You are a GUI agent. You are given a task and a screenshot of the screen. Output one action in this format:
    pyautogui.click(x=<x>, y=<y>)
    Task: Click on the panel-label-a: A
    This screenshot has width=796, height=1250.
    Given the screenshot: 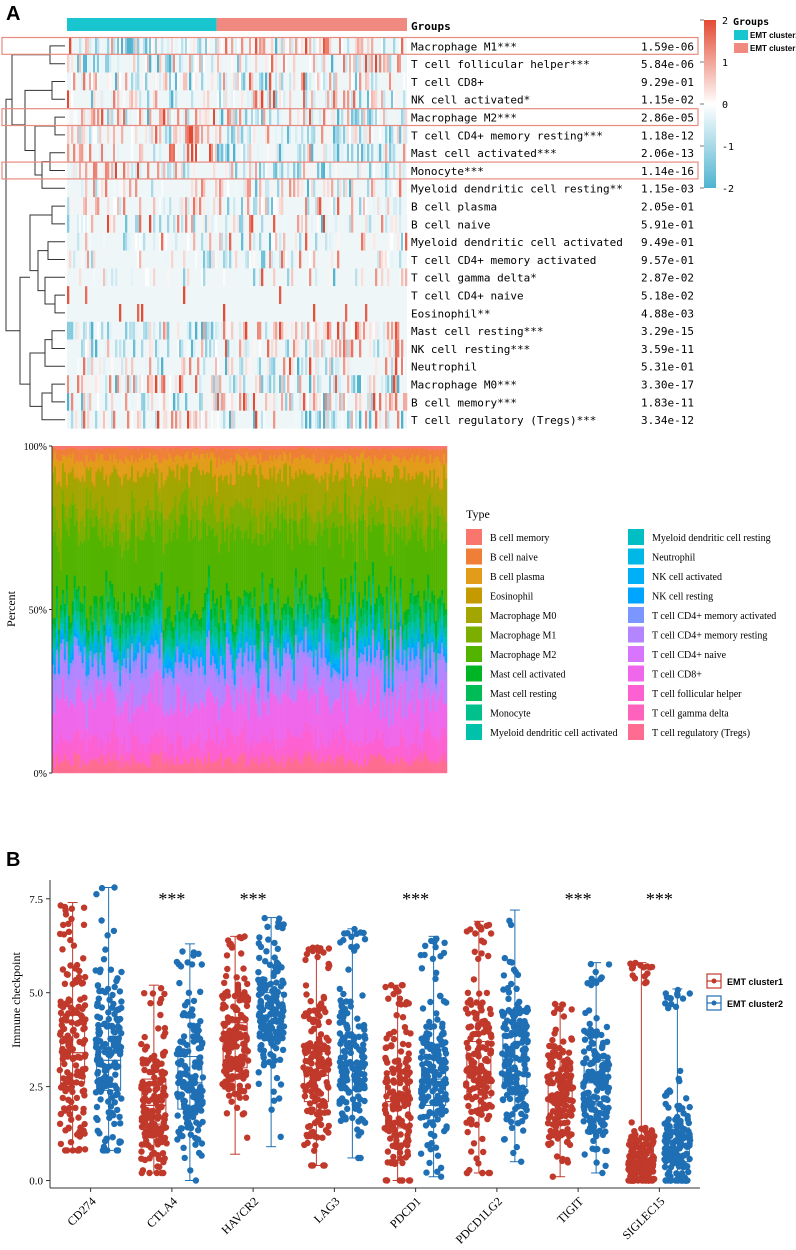 What is the action you would take?
    pyautogui.click(x=13, y=14)
    